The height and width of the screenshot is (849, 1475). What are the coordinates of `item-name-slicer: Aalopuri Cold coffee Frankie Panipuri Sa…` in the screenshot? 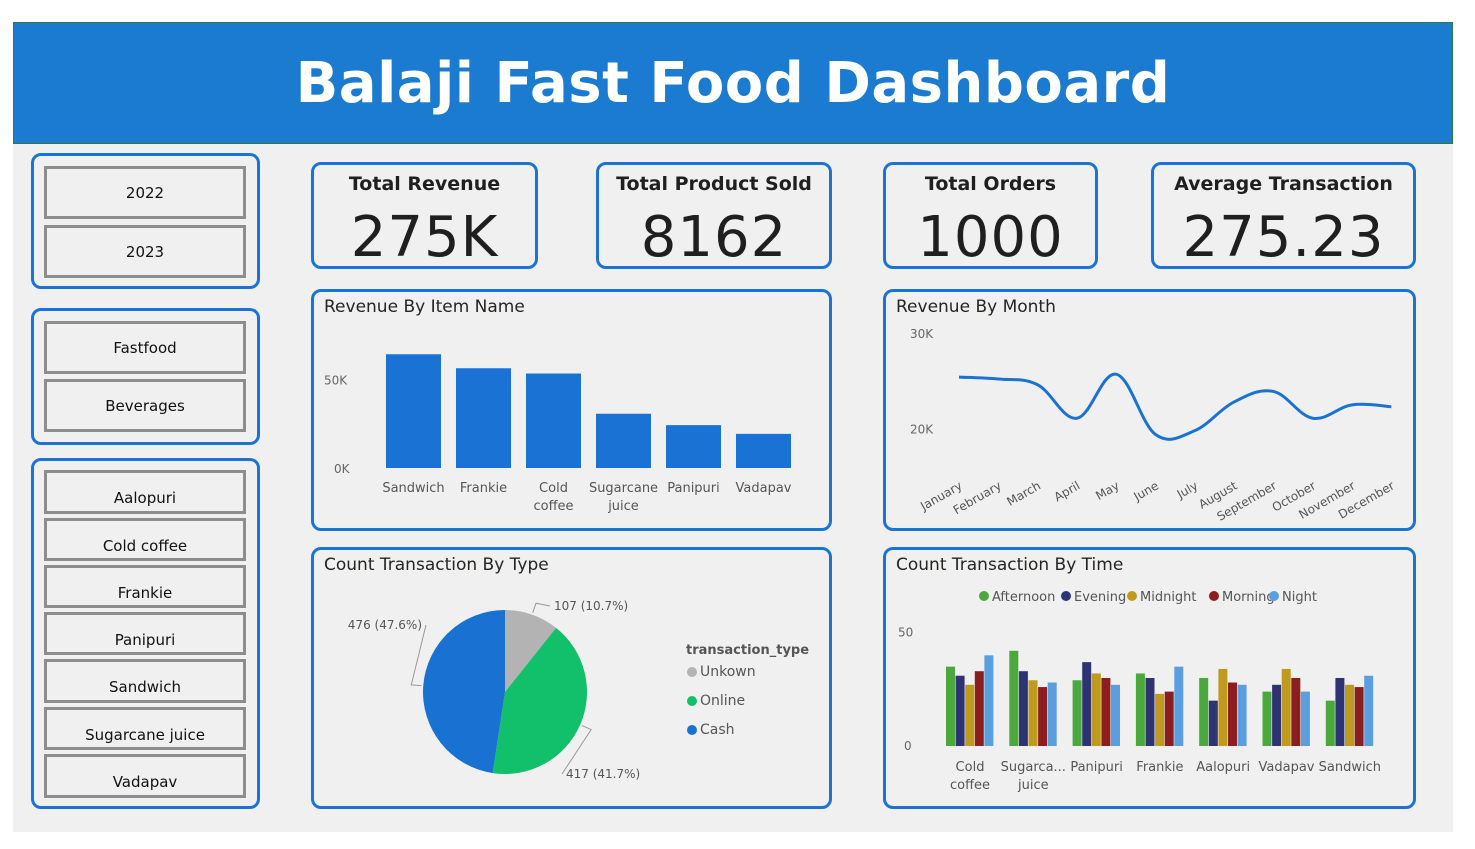 It's located at (145, 633).